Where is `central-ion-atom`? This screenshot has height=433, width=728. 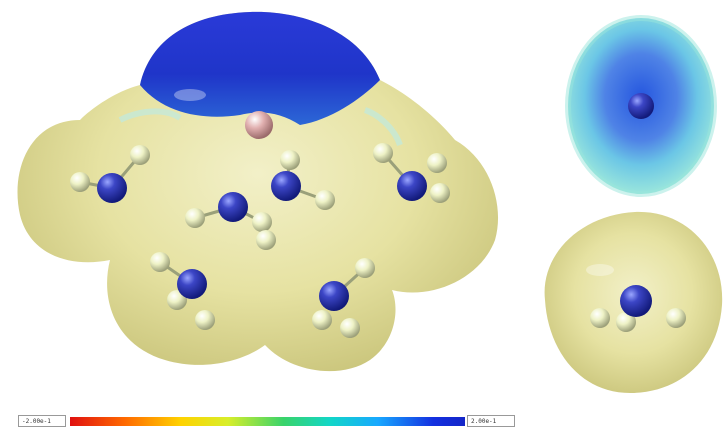 central-ion-atom is located at coordinates (259, 125).